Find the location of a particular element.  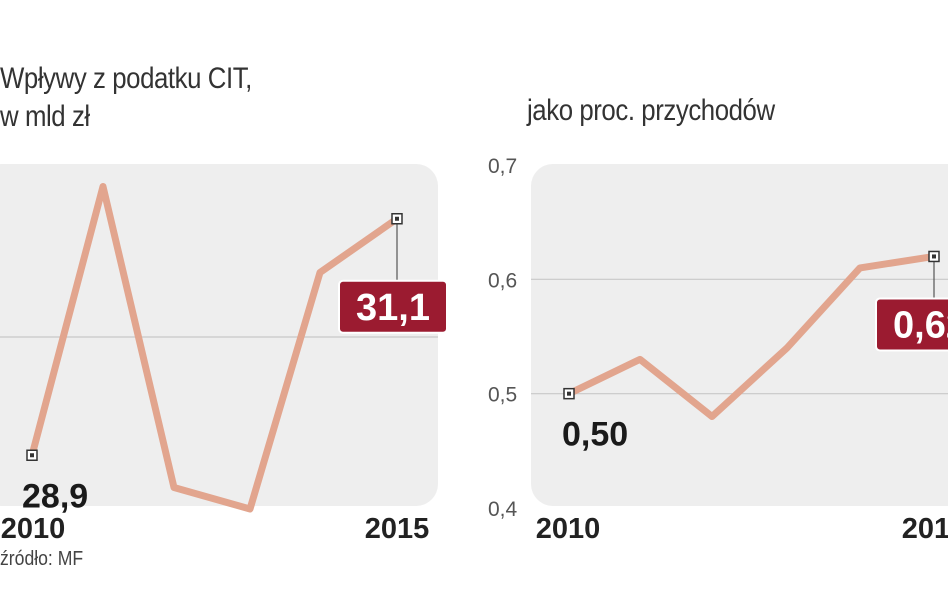

highlight-value-label: 31,1 is located at coordinates (393, 308).